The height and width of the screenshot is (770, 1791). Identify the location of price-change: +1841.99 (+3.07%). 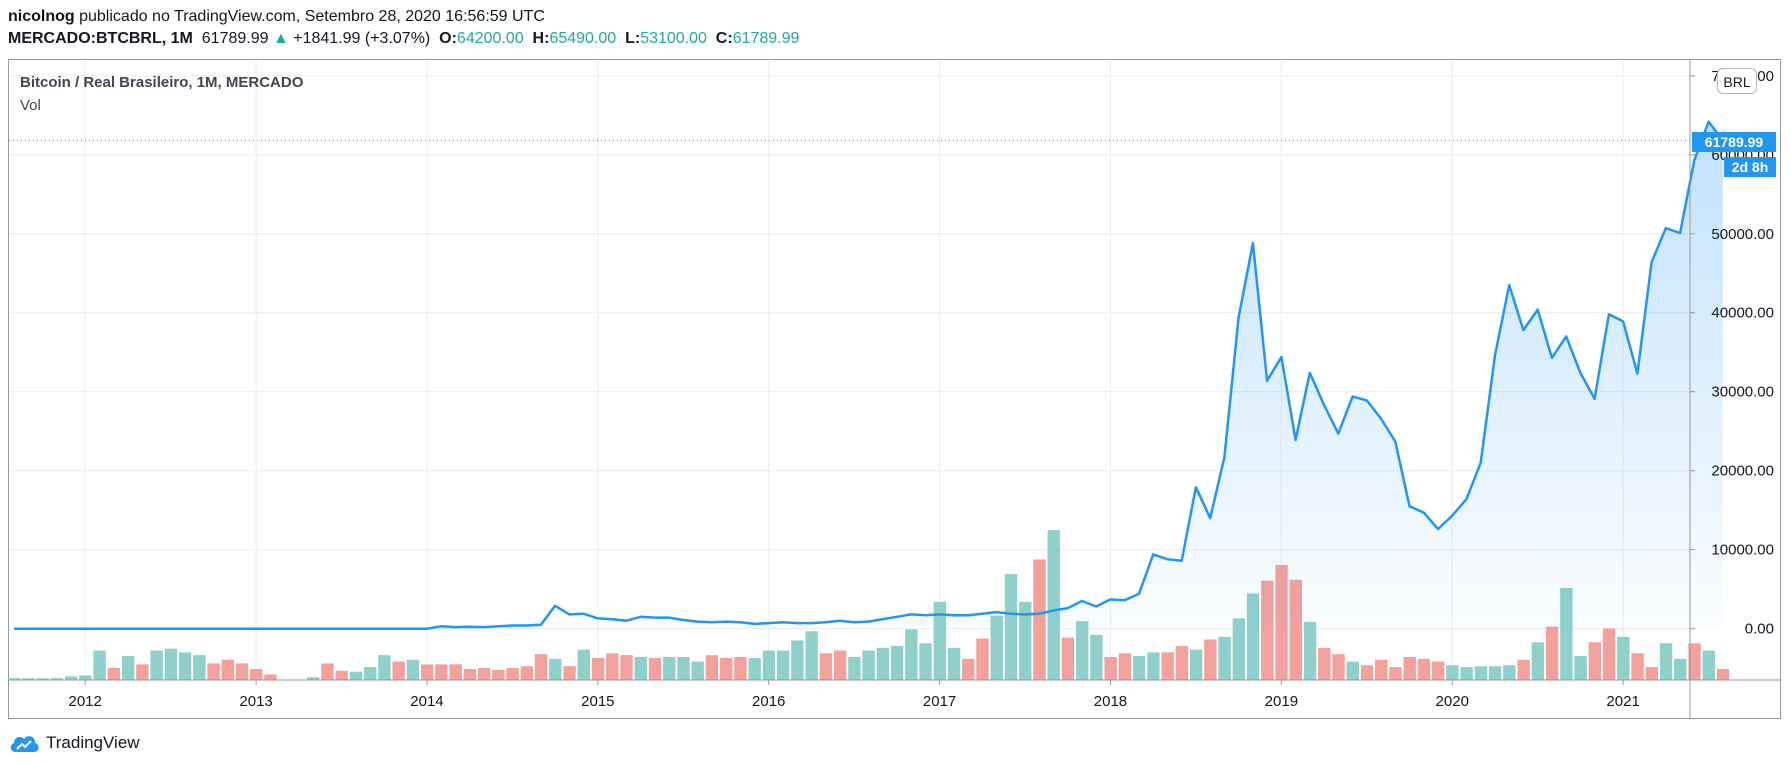
(362, 38).